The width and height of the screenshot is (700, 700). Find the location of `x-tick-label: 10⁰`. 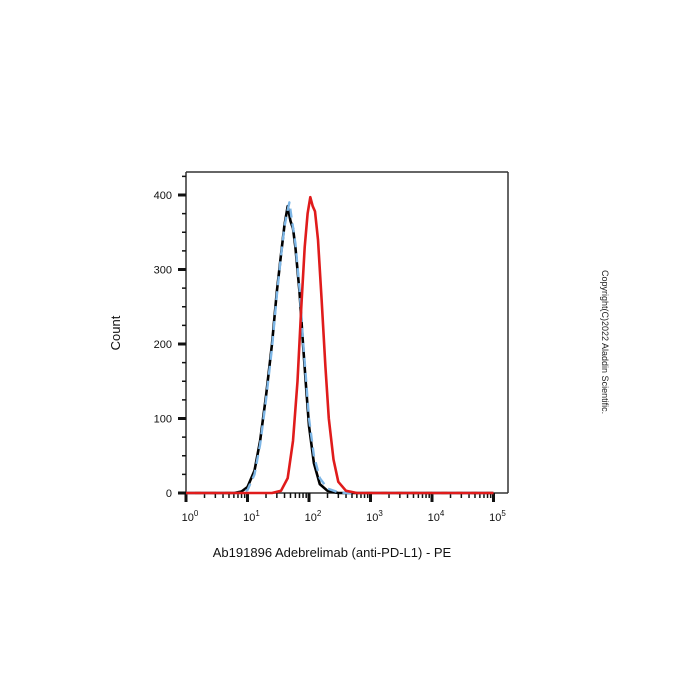

x-tick-label: 10⁰ is located at coordinates (190, 516).